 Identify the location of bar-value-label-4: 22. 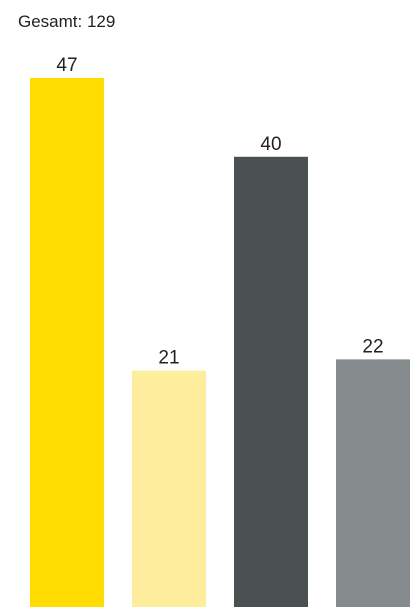
(372, 346).